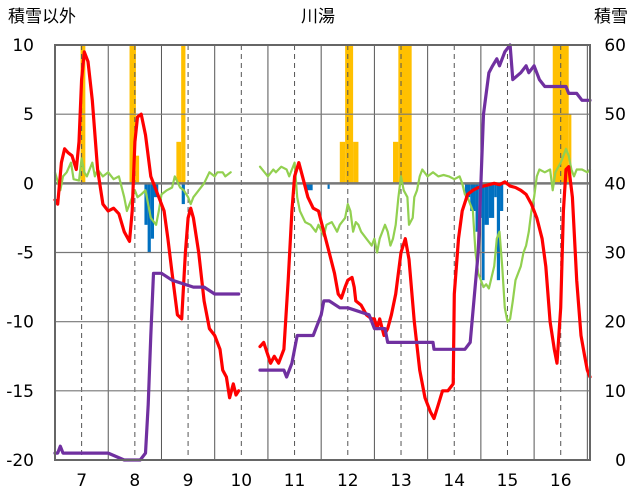 Image resolution: width=636 pixels, height=501 pixels. I want to click on left-tick-2: 0, so click(28, 184).